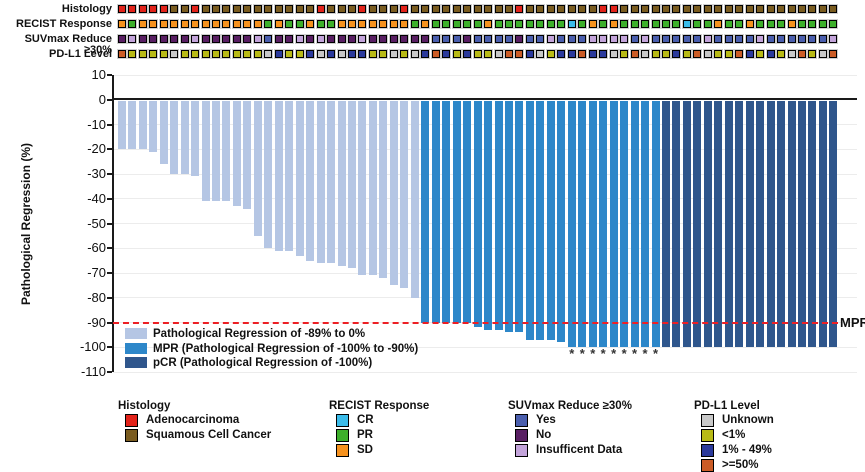 This screenshot has height=472, width=865. Describe the element at coordinates (365, 450) in the screenshot. I see `legend-item-label: SD` at that location.